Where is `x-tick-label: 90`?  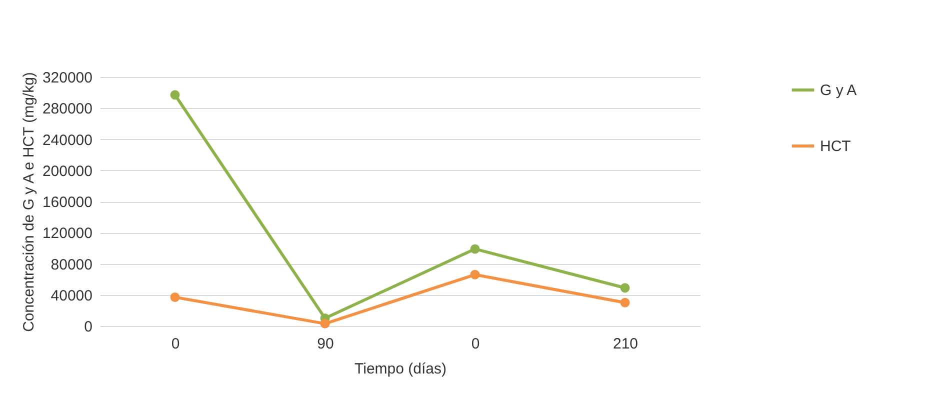
x-tick-label: 90 is located at coordinates (325, 344).